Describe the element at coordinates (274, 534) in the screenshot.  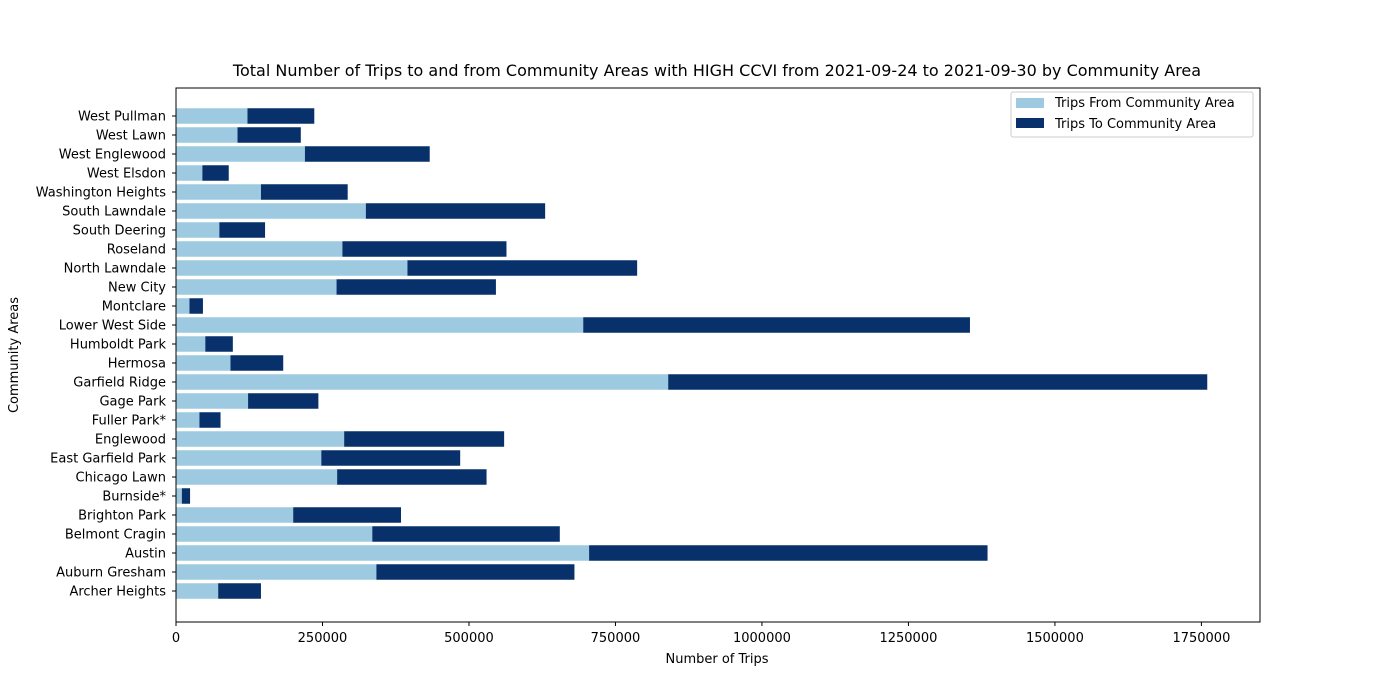
I see `bar-from-belmont-cragin` at that location.